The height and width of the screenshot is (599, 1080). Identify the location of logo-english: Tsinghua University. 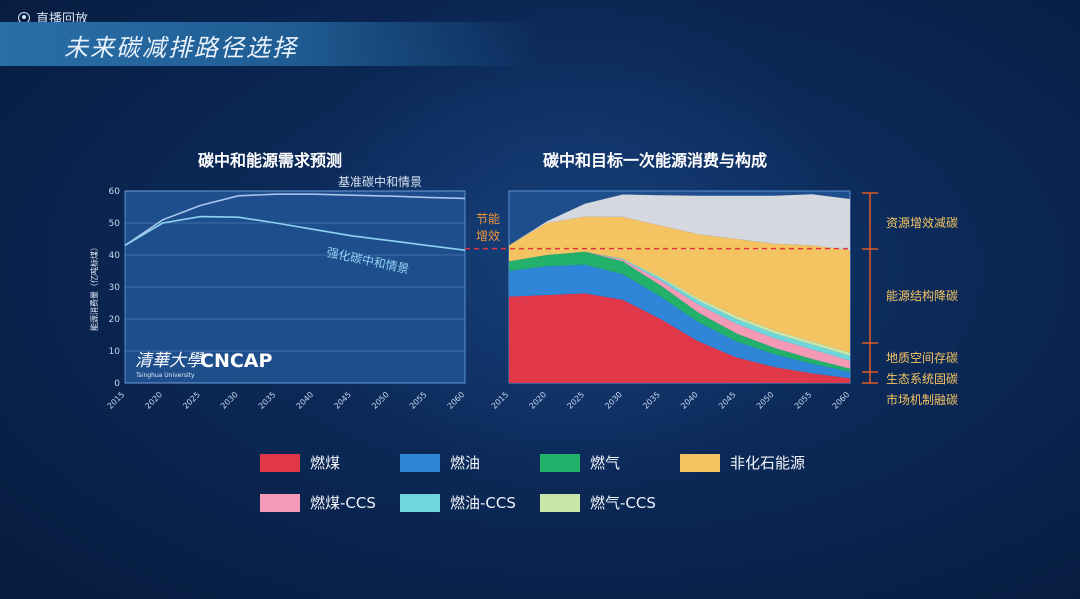
(165, 375).